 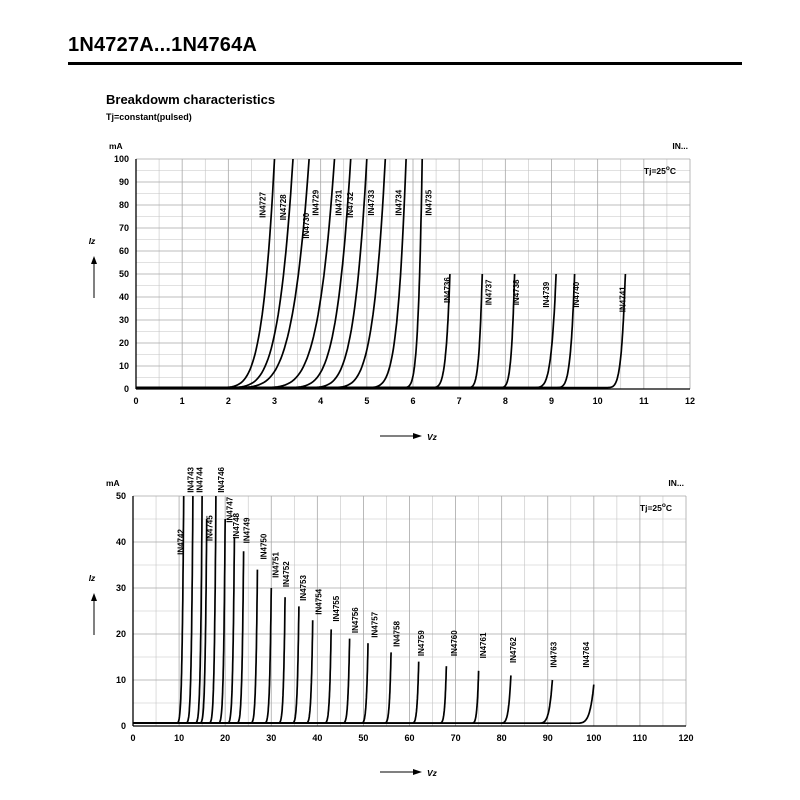 What do you see at coordinates (306, 225) in the screenshot?
I see `curve-label-IN4730: IN4730` at bounding box center [306, 225].